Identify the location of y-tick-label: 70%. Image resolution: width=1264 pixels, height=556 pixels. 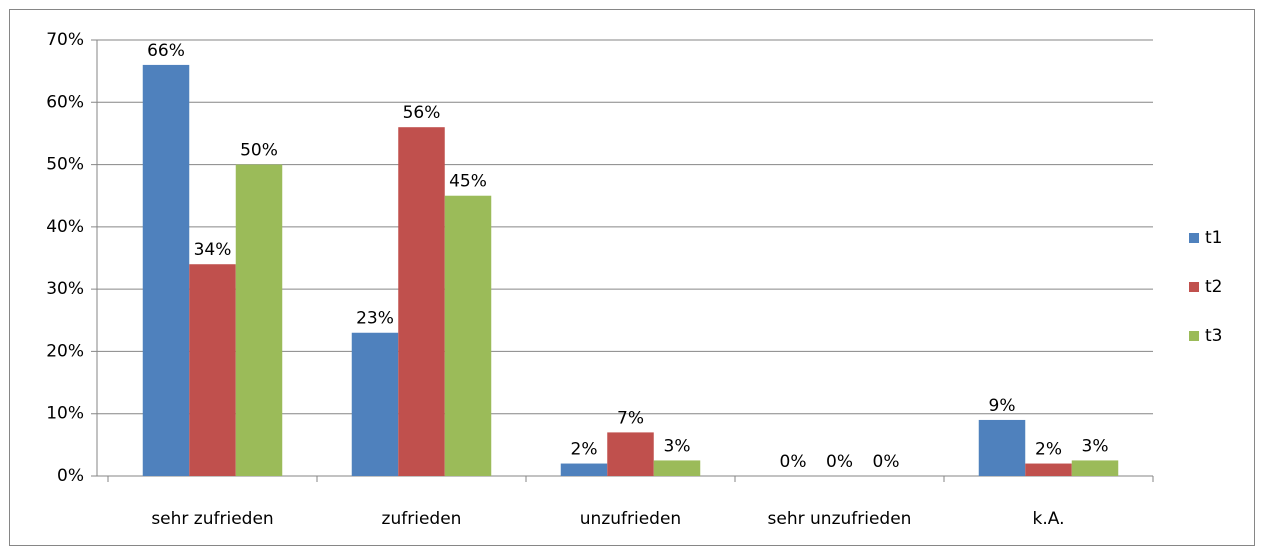
(65, 40).